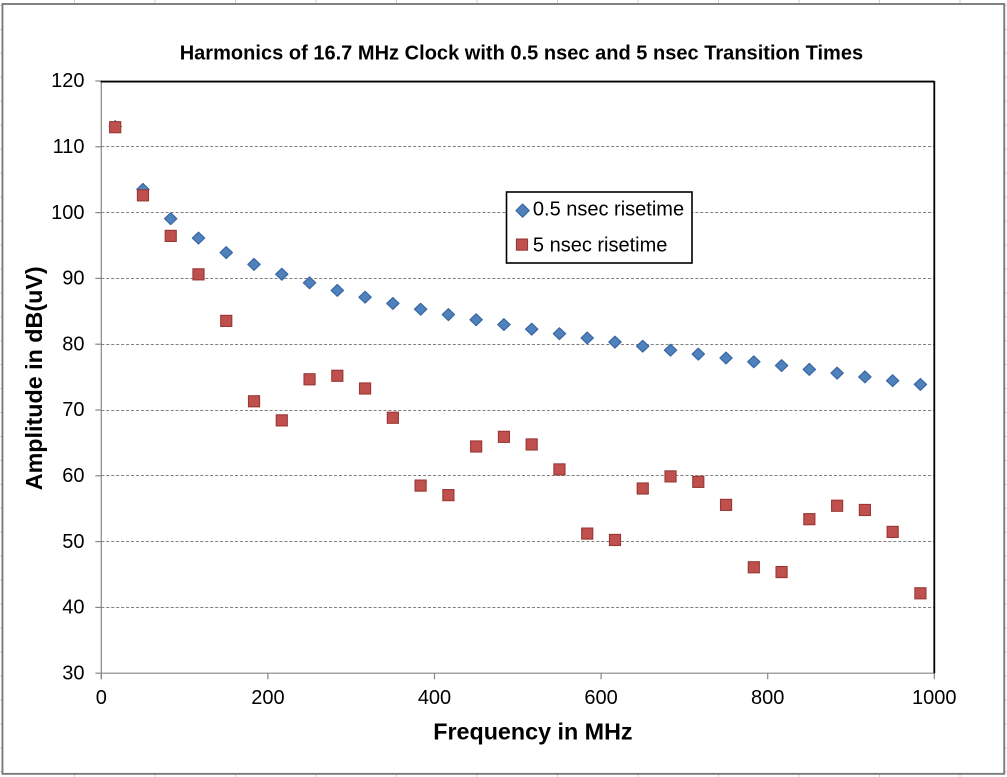 This screenshot has height=777, width=1007. Describe the element at coordinates (600, 698) in the screenshot. I see `svg-text: 600` at that location.